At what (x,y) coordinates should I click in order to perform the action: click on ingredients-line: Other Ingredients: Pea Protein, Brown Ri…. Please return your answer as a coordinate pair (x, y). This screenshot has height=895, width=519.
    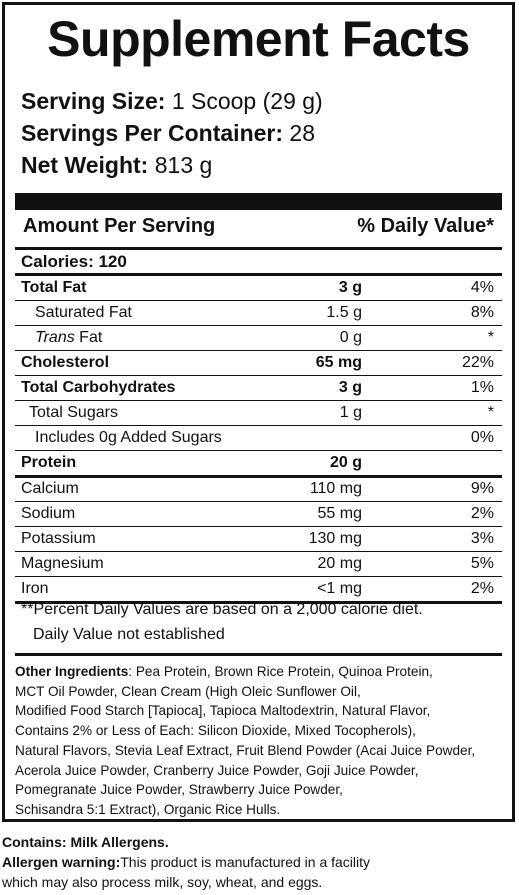
    Looking at the image, I should click on (224, 671).